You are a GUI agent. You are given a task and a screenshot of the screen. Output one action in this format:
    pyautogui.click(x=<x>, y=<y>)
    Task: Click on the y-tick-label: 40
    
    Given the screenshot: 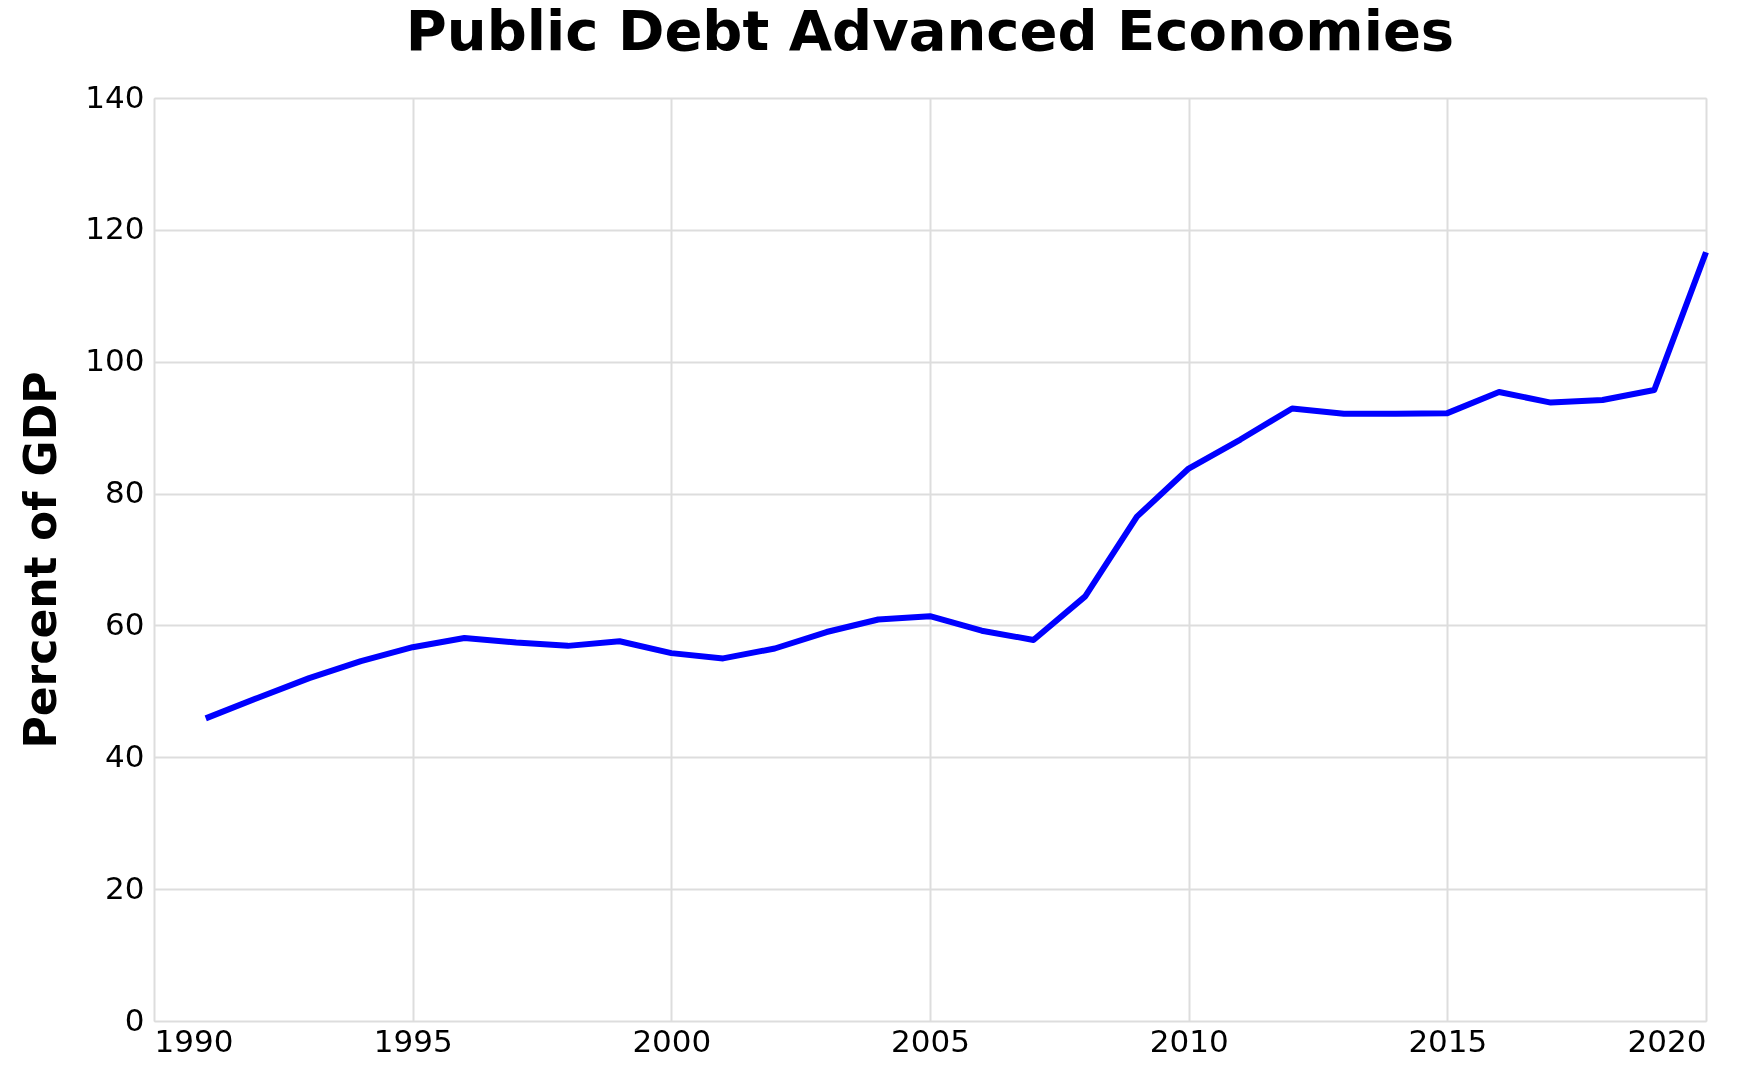 What is the action you would take?
    pyautogui.click(x=125, y=755)
    